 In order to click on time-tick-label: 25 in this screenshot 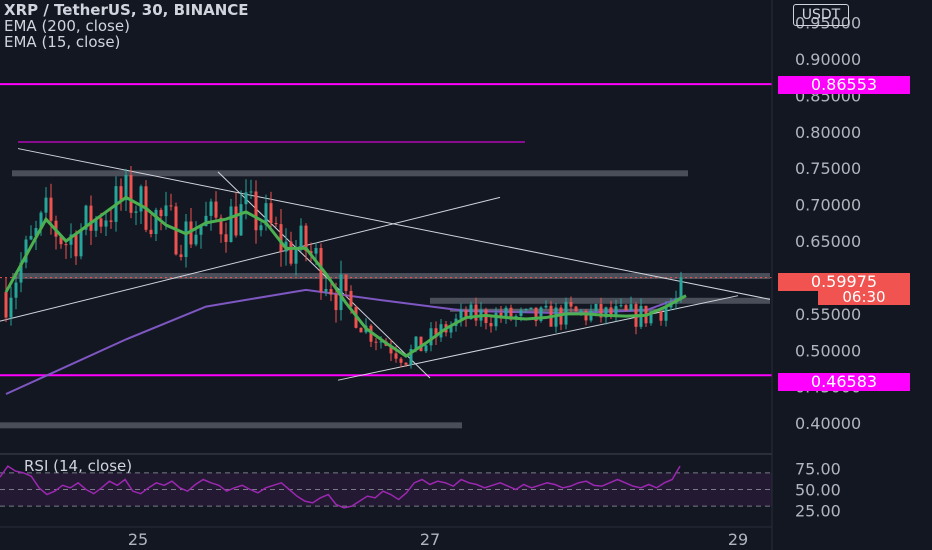, I will do `click(138, 539)`.